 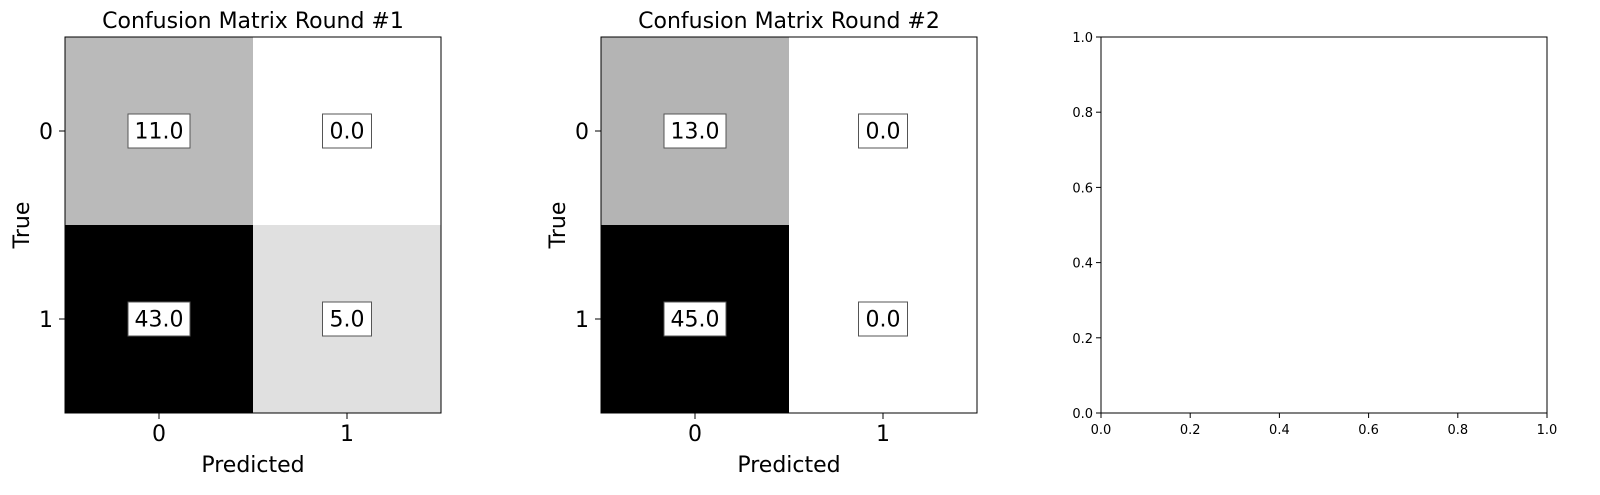 I want to click on y-tick-label: 0.8, so click(x=1082, y=113).